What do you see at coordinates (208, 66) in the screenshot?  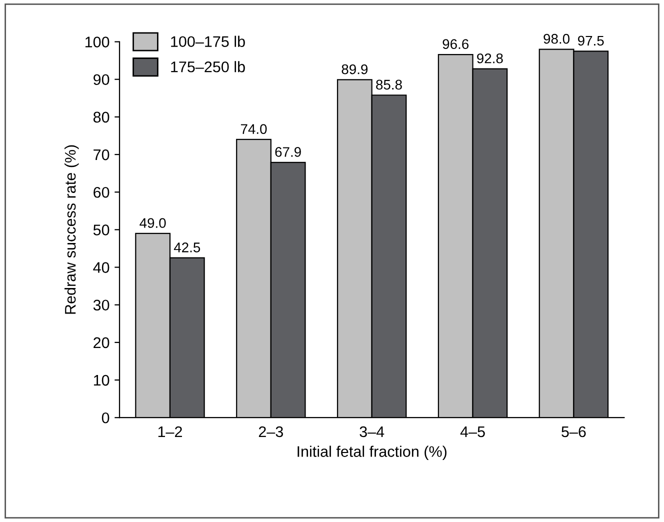 I see `legend-label: 175–250 lb` at bounding box center [208, 66].